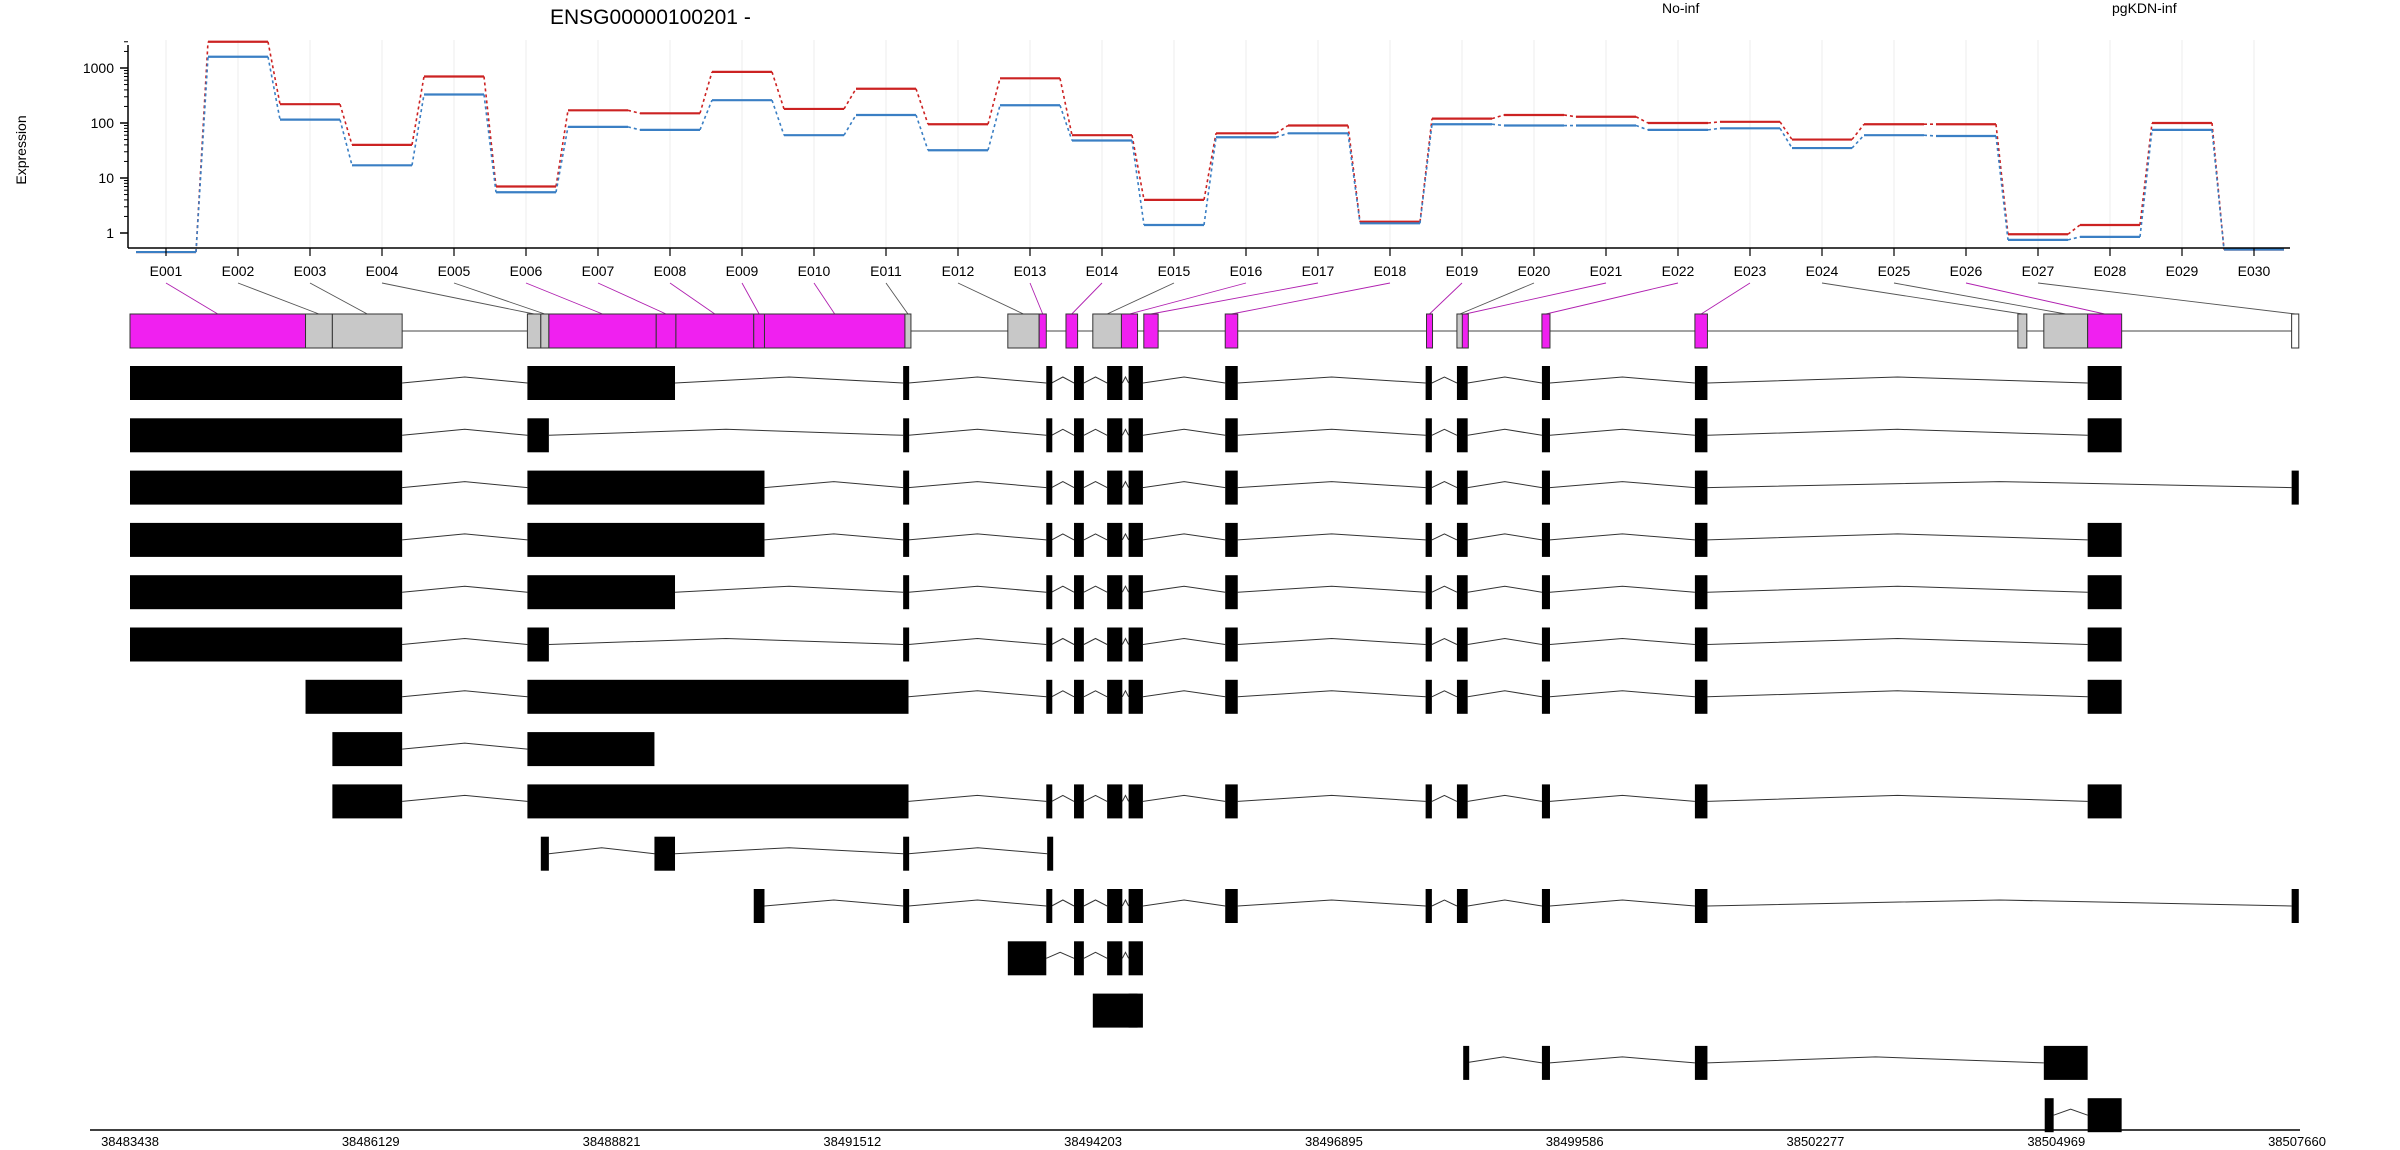 This screenshot has height=1150, width=2400. I want to click on x-tick-label: E009, so click(742, 271).